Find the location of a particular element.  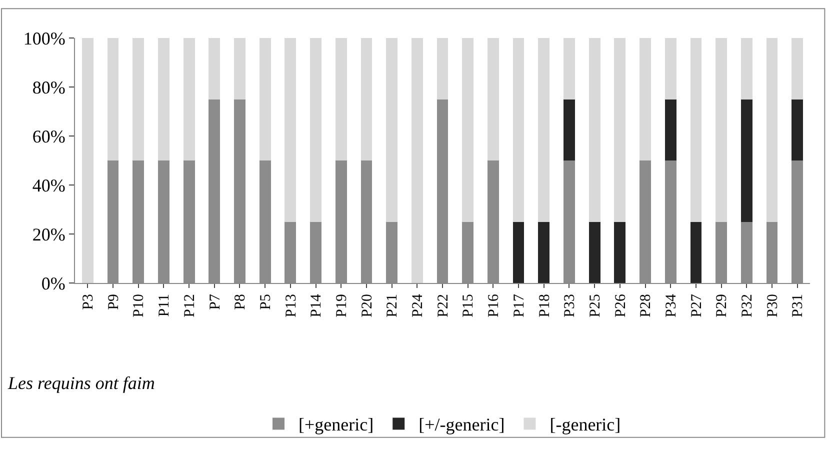

x-tick-label: P25 is located at coordinates (595, 306).